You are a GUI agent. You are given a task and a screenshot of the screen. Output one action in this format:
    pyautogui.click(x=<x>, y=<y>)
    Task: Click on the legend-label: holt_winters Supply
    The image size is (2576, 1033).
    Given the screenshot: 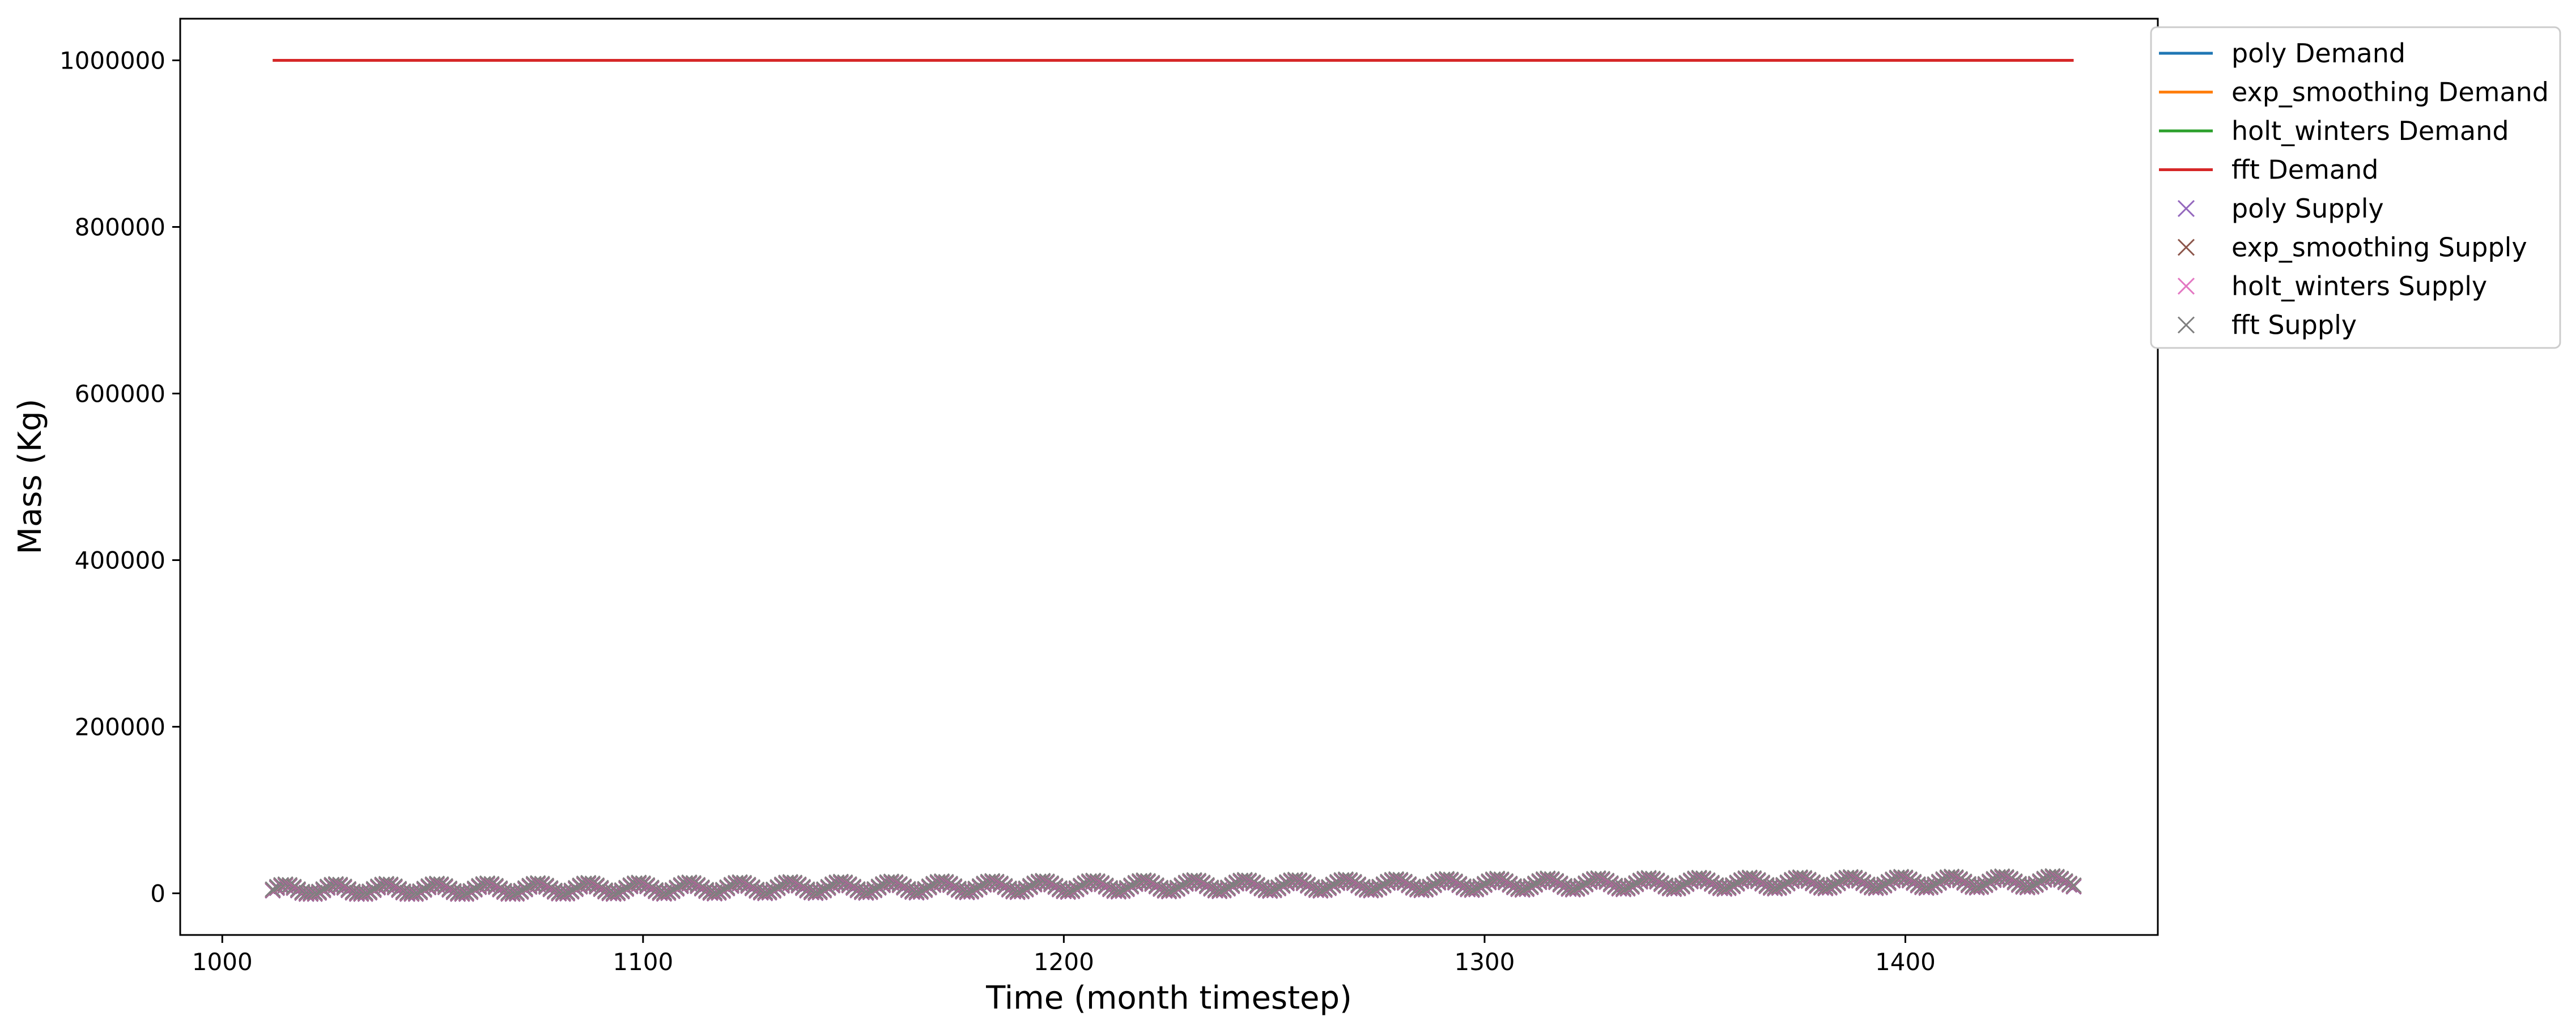 What is the action you would take?
    pyautogui.click(x=2359, y=286)
    